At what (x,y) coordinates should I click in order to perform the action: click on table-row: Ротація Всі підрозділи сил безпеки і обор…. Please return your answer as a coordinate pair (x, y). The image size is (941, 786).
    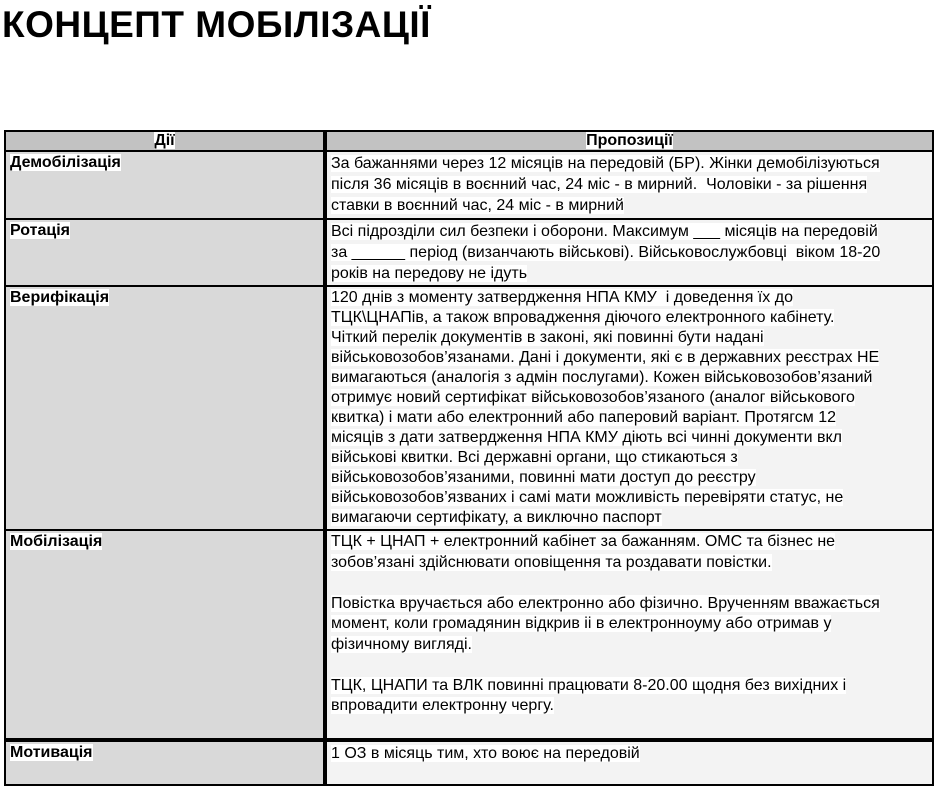
    Looking at the image, I should click on (469, 252).